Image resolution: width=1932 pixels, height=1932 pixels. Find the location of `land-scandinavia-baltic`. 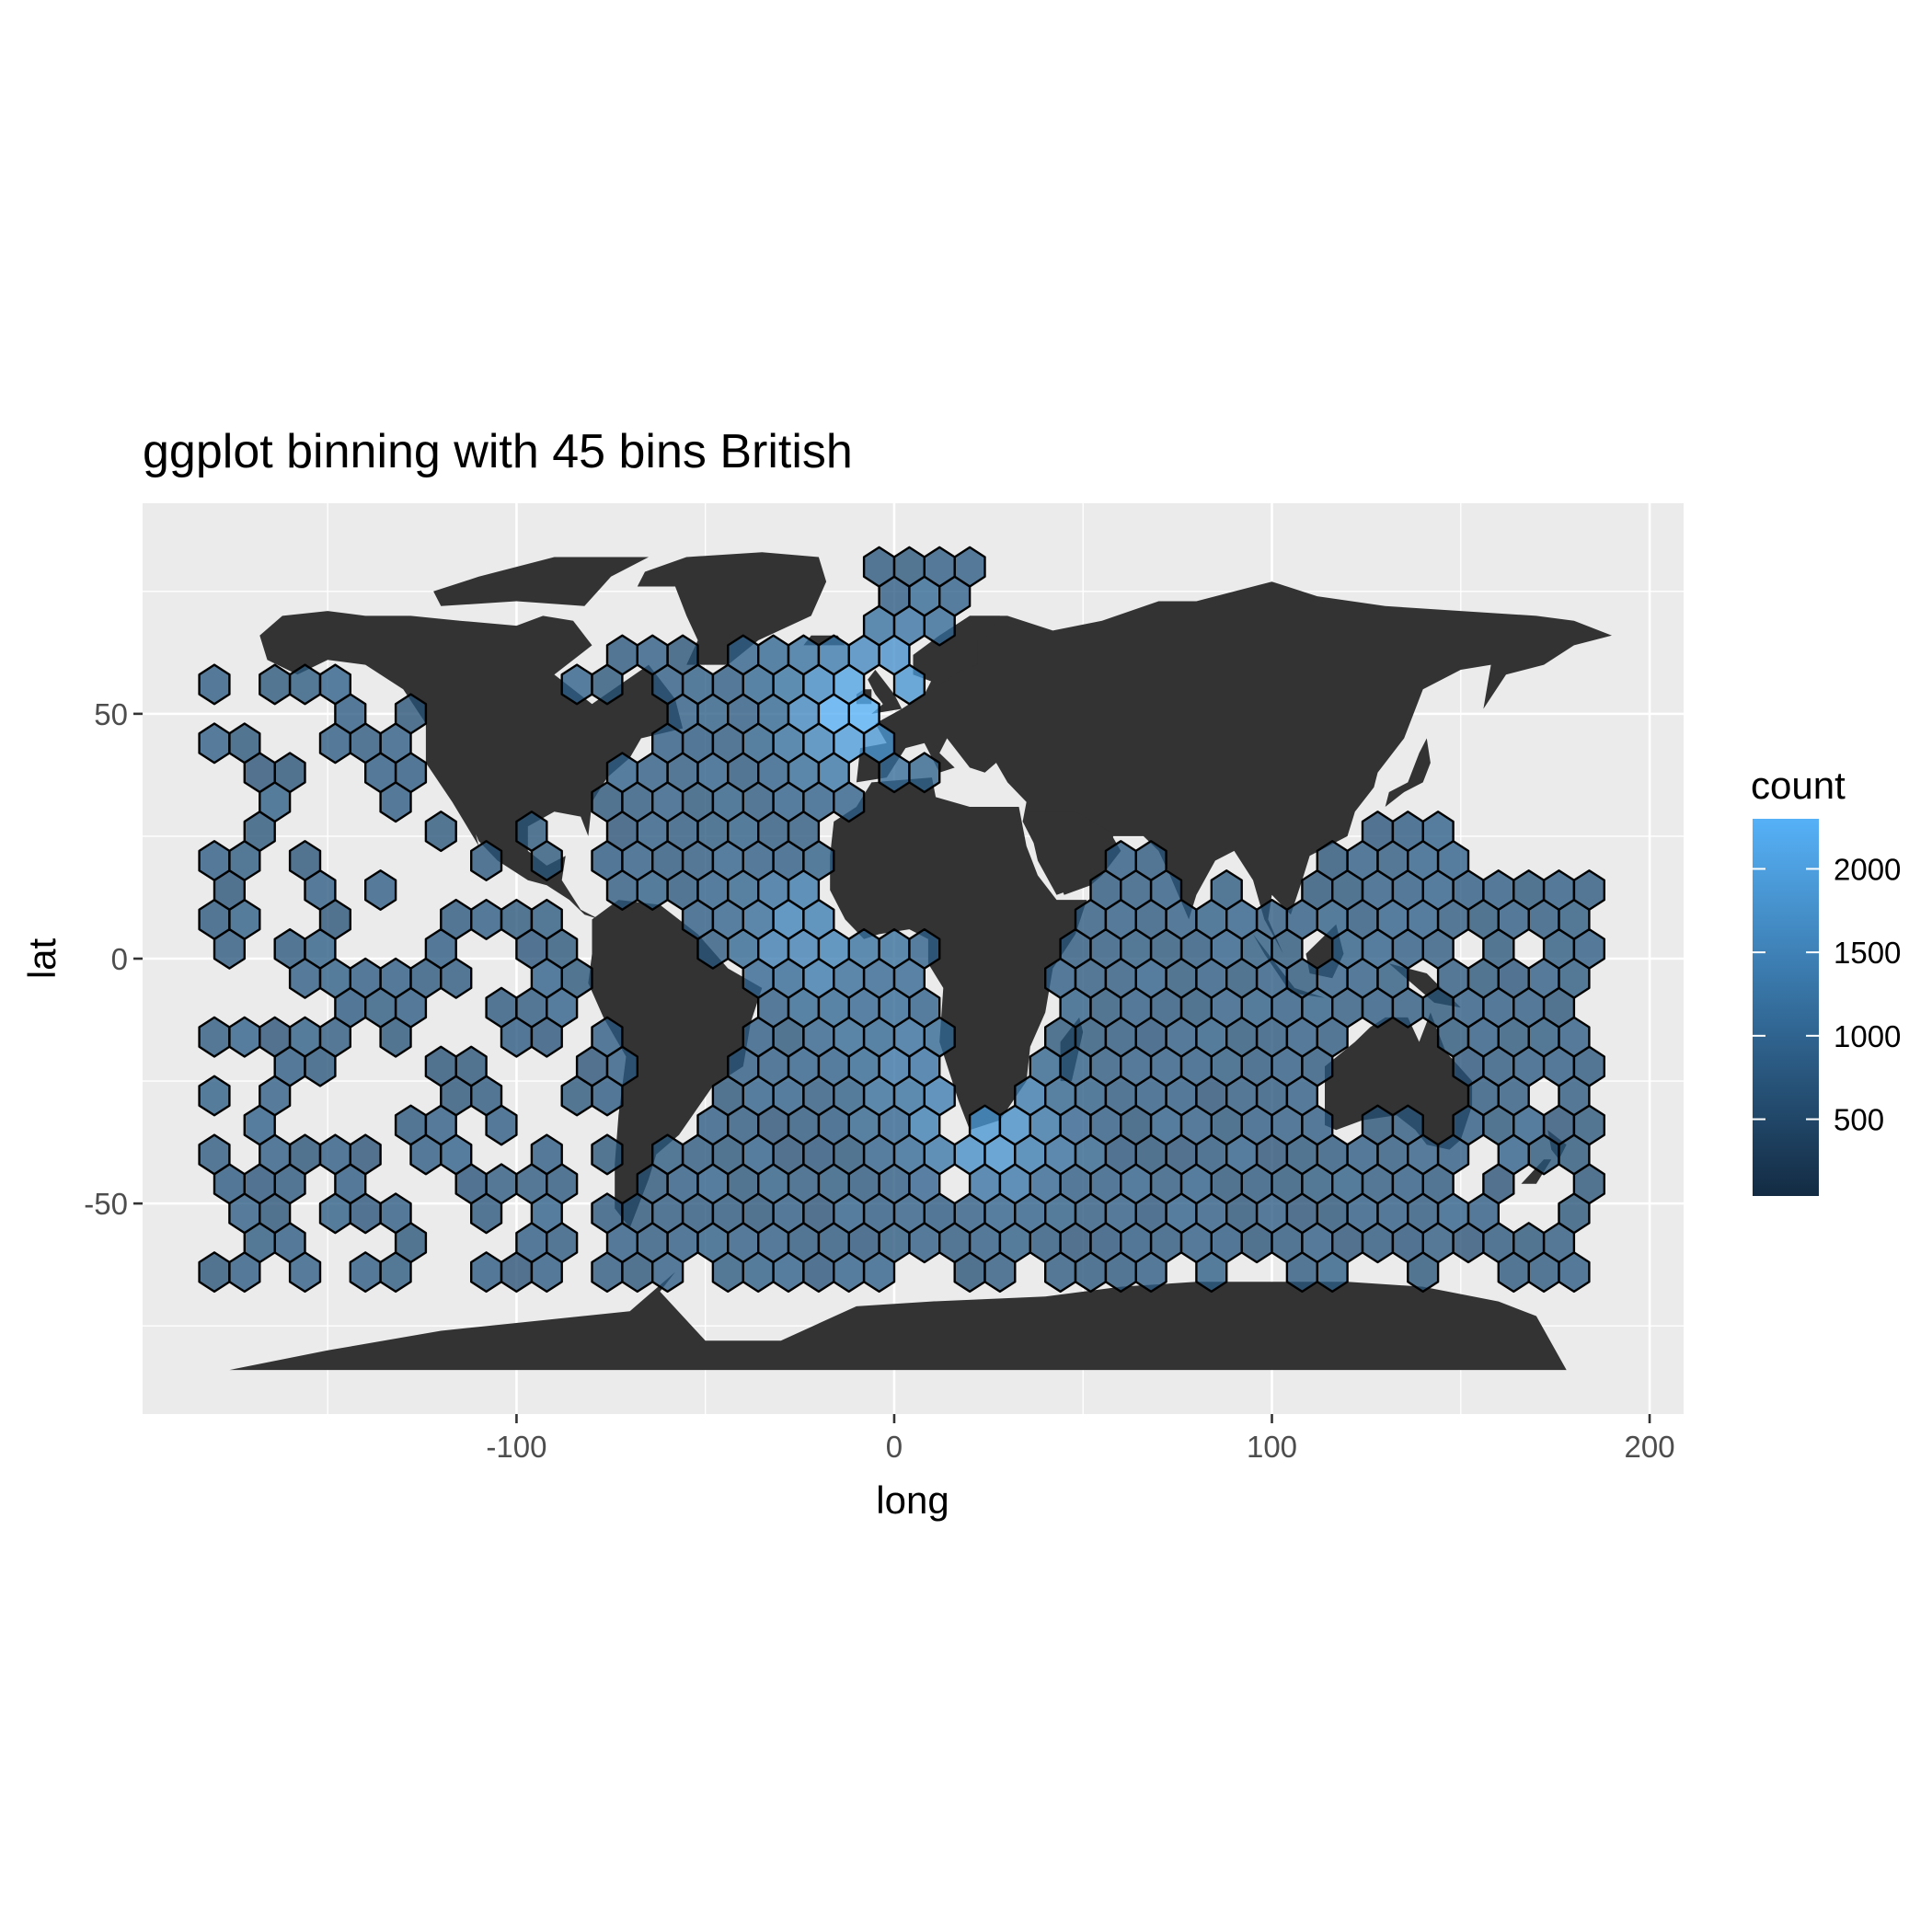

land-scandinavia-baltic is located at coordinates (956, 649).